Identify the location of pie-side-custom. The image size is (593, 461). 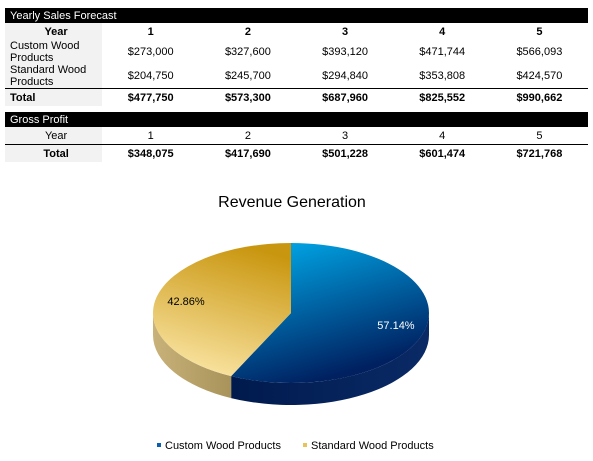
(330, 359).